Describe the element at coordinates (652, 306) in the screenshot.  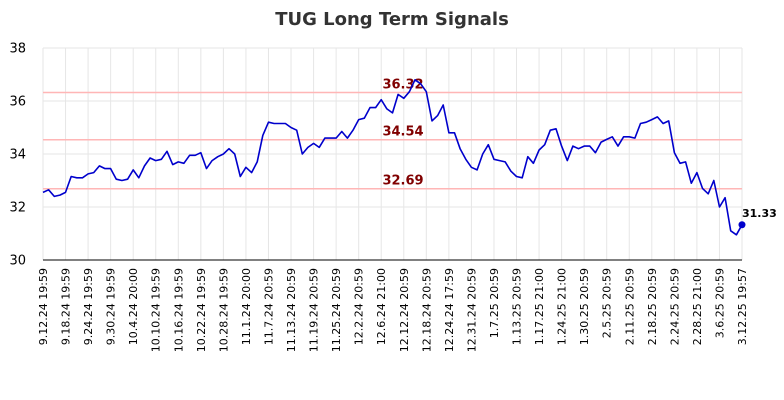
I see `x-tick-label: 2.18.25 20:59` at that location.